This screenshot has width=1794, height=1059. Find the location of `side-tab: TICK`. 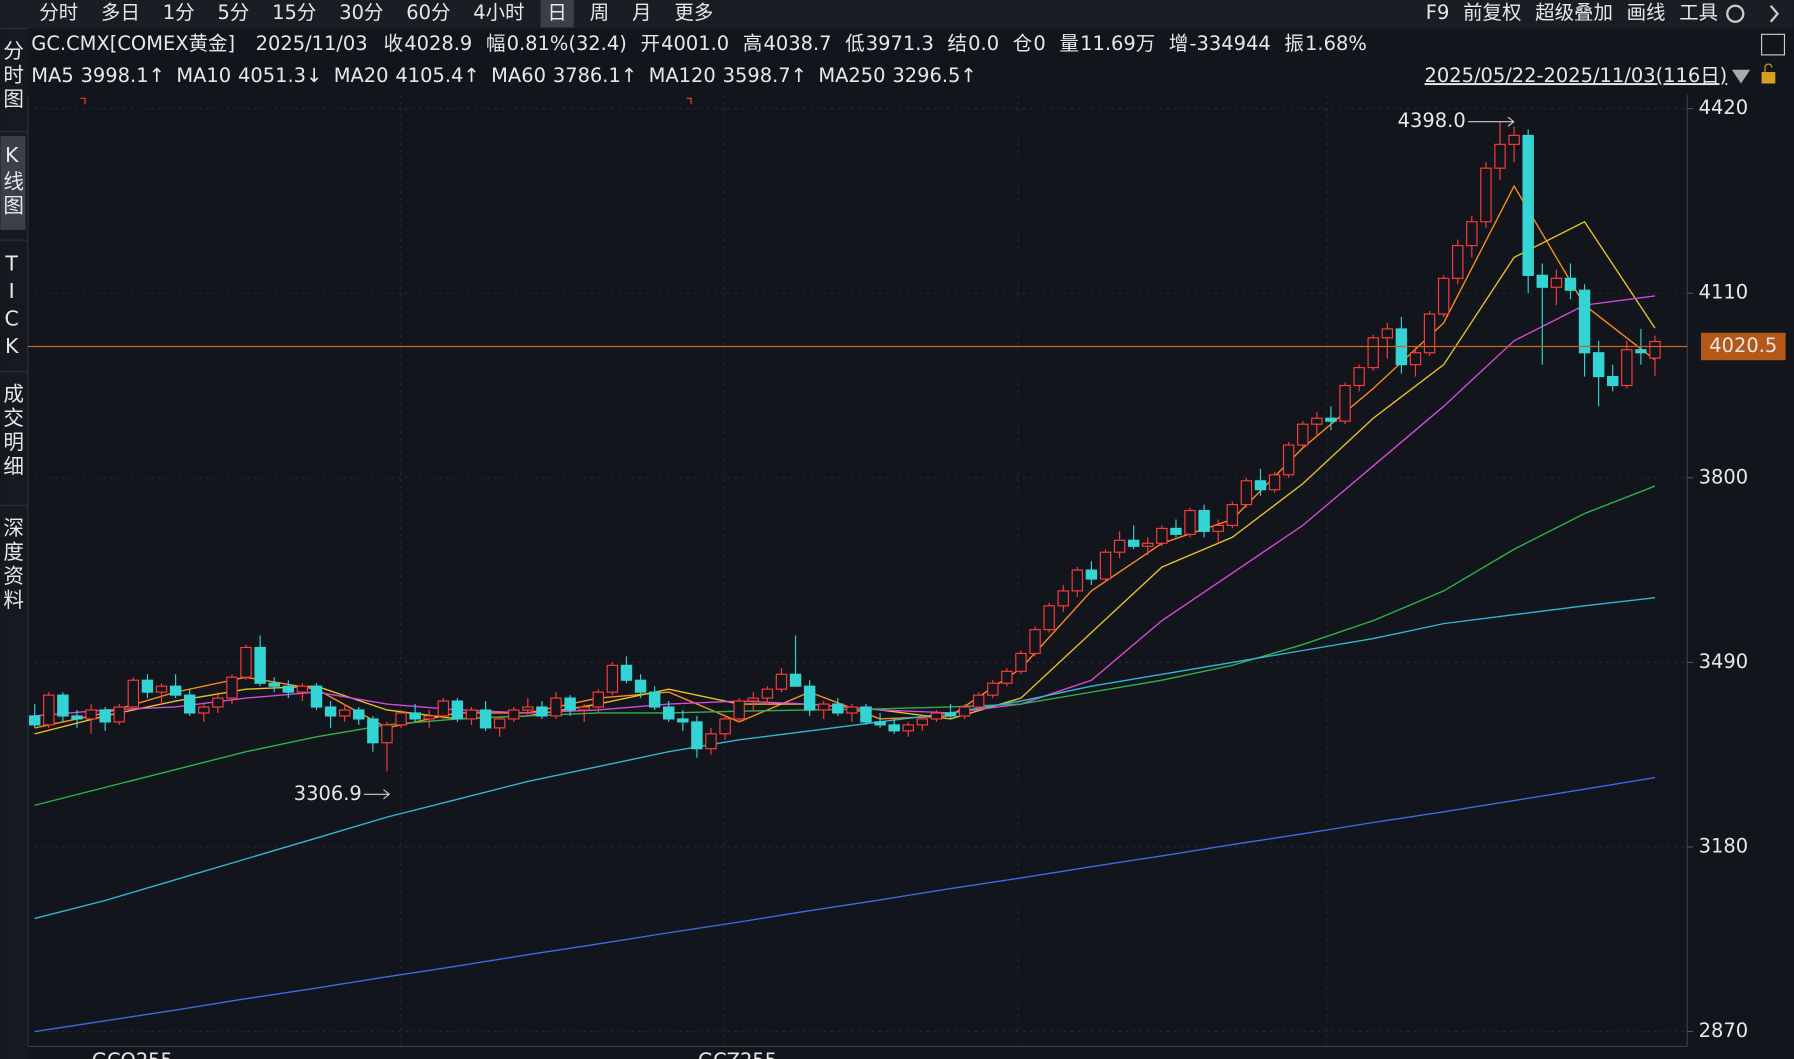

side-tab: TICK is located at coordinates (12, 307).